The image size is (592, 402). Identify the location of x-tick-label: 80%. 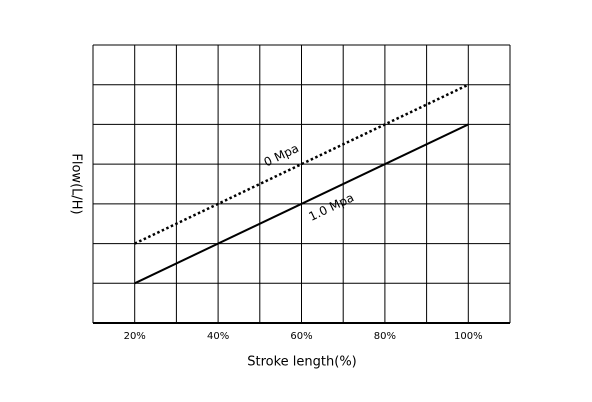
(385, 336).